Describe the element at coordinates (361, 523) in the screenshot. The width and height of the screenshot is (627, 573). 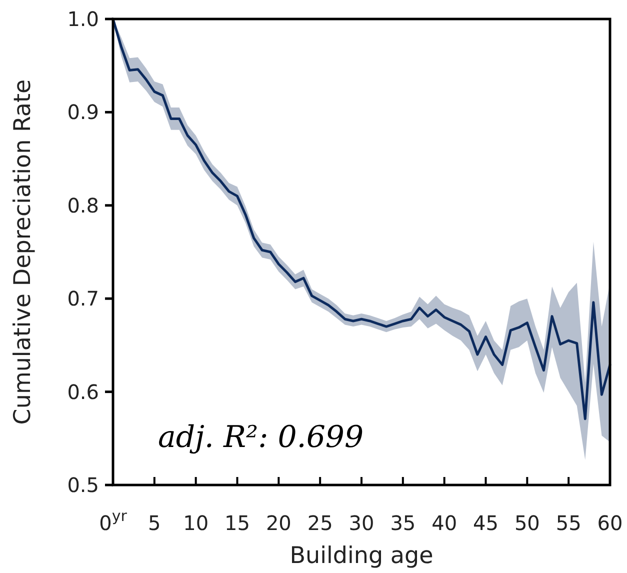
I see `x-tick-label: 30` at that location.